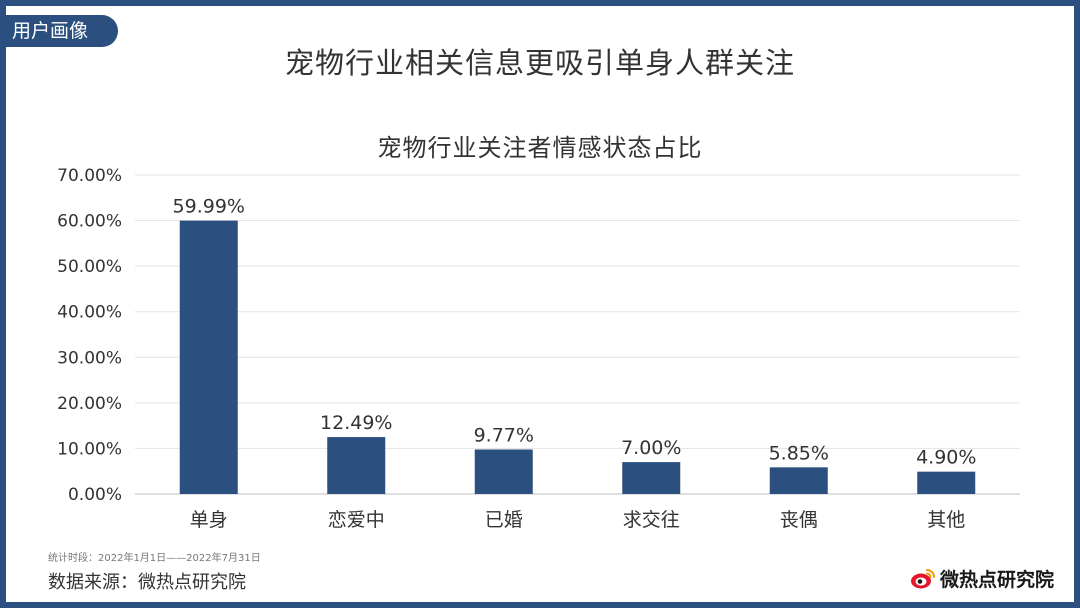 Image resolution: width=1080 pixels, height=608 pixels. What do you see at coordinates (540, 148) in the screenshot?
I see `chart-title: 宠物行业关注者情感状态占比` at bounding box center [540, 148].